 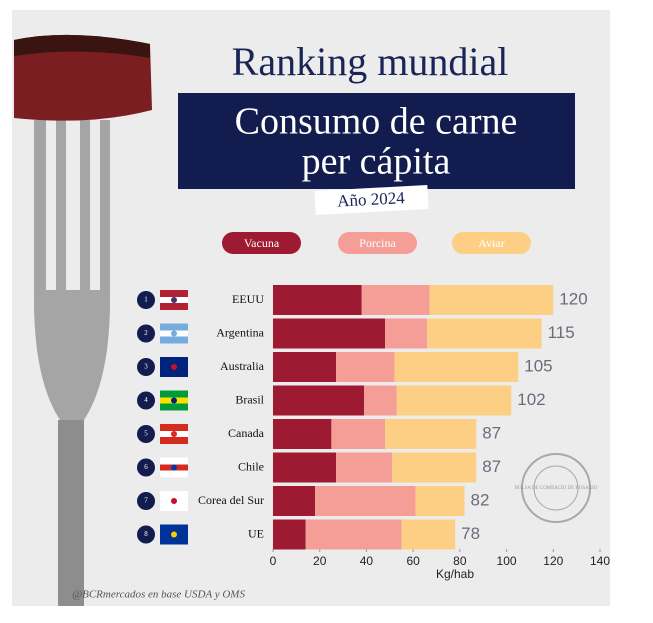 I want to click on legend-label: Vacuna, so click(x=262, y=243).